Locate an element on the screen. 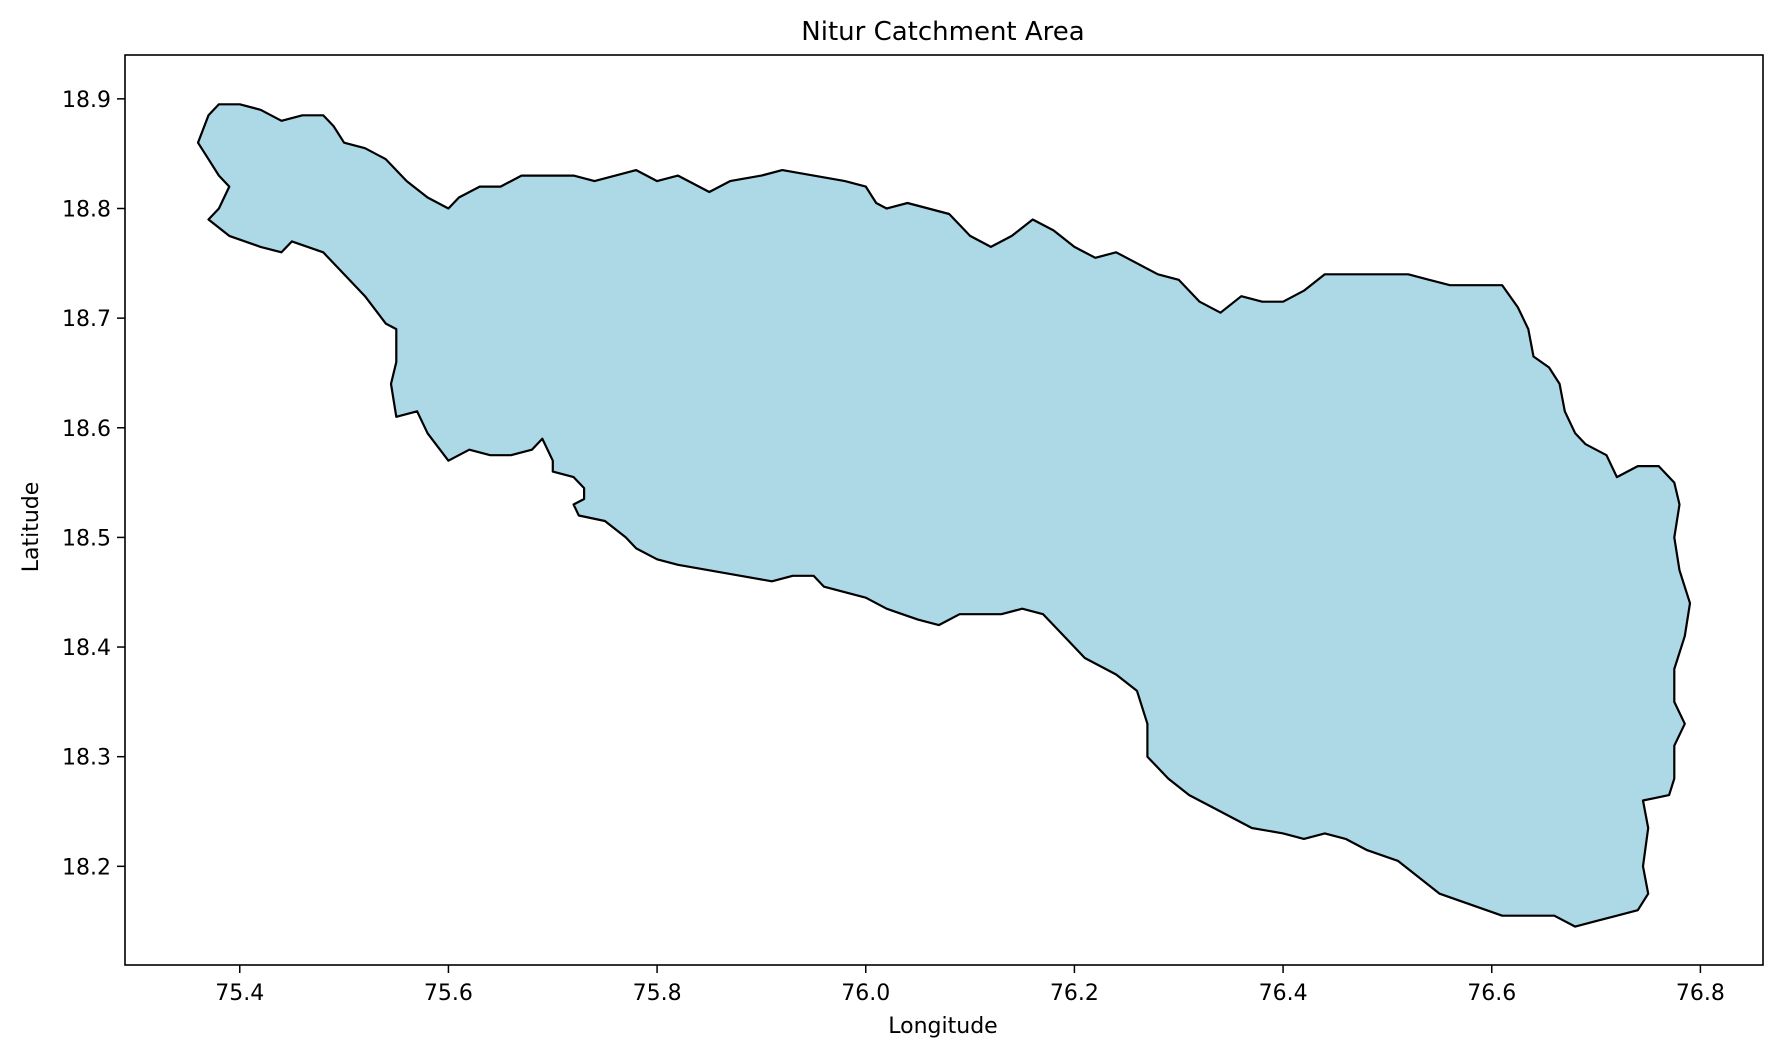  x-tick-label: 75.4 is located at coordinates (239, 993).